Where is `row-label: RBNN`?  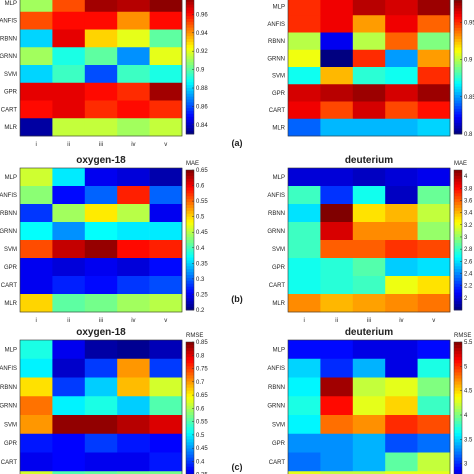 row-label: RBNN is located at coordinates (276, 42).